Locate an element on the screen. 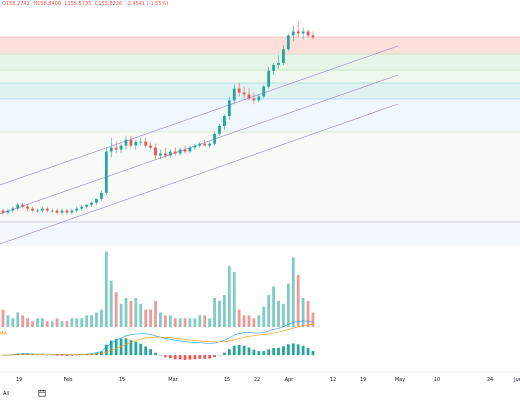 Image resolution: width=520 pixels, height=400 pixels. x-tick-label: 19 is located at coordinates (363, 380).